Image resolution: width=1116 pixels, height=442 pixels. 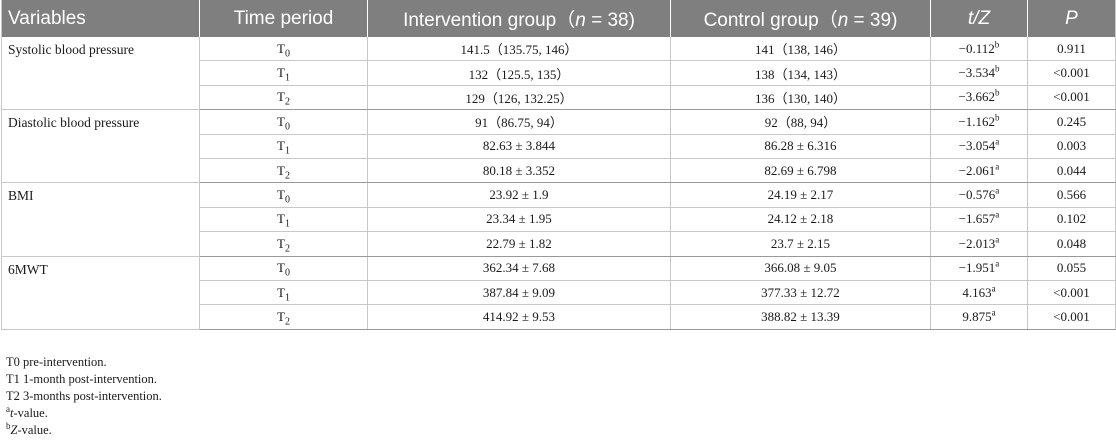 What do you see at coordinates (979, 18) in the screenshot?
I see `header-t-z: t/Z` at bounding box center [979, 18].